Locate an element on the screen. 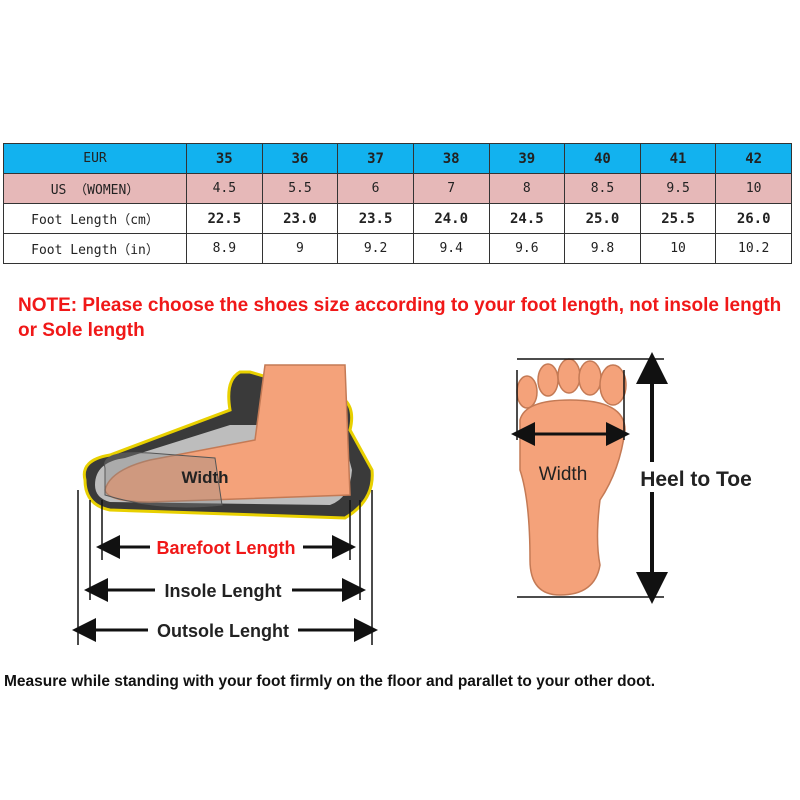  foot-sole-icon is located at coordinates (571, 477).